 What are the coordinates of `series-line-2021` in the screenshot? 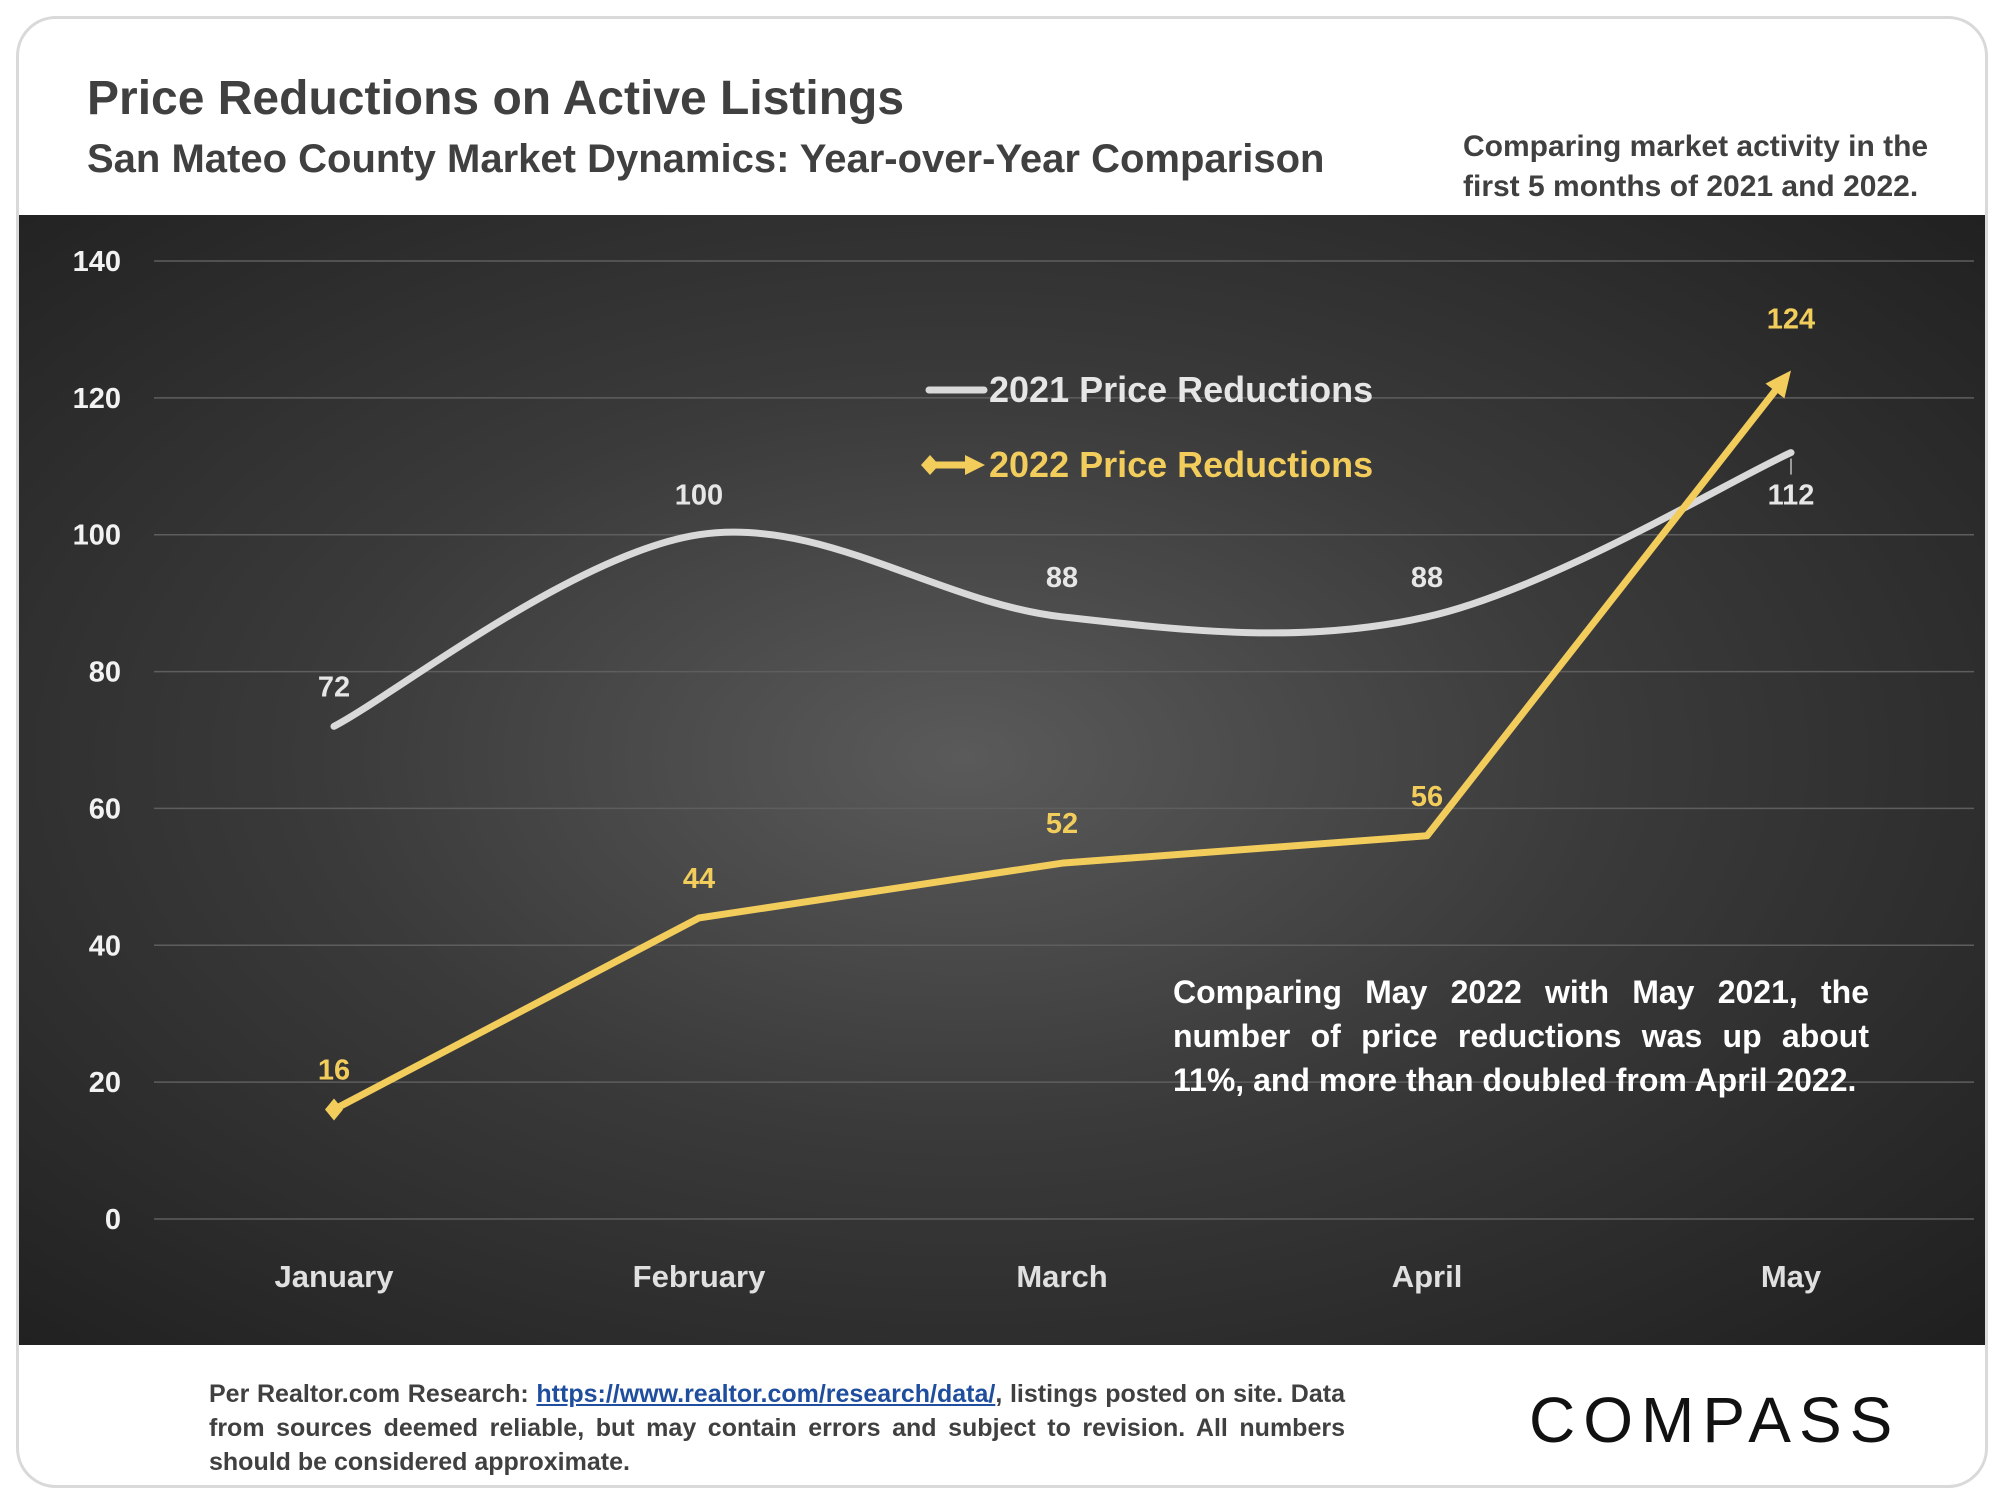 It's located at (1062, 589).